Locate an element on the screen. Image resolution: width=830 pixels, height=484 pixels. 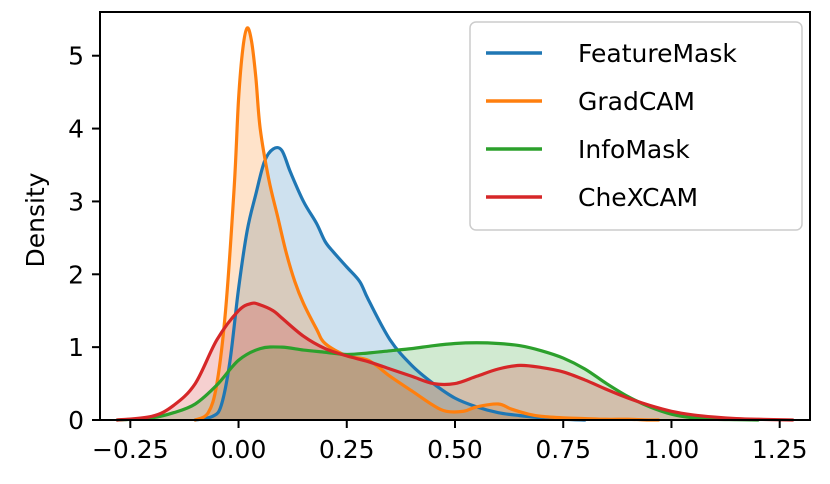
x-tick-label: 0.75 is located at coordinates (563, 449).